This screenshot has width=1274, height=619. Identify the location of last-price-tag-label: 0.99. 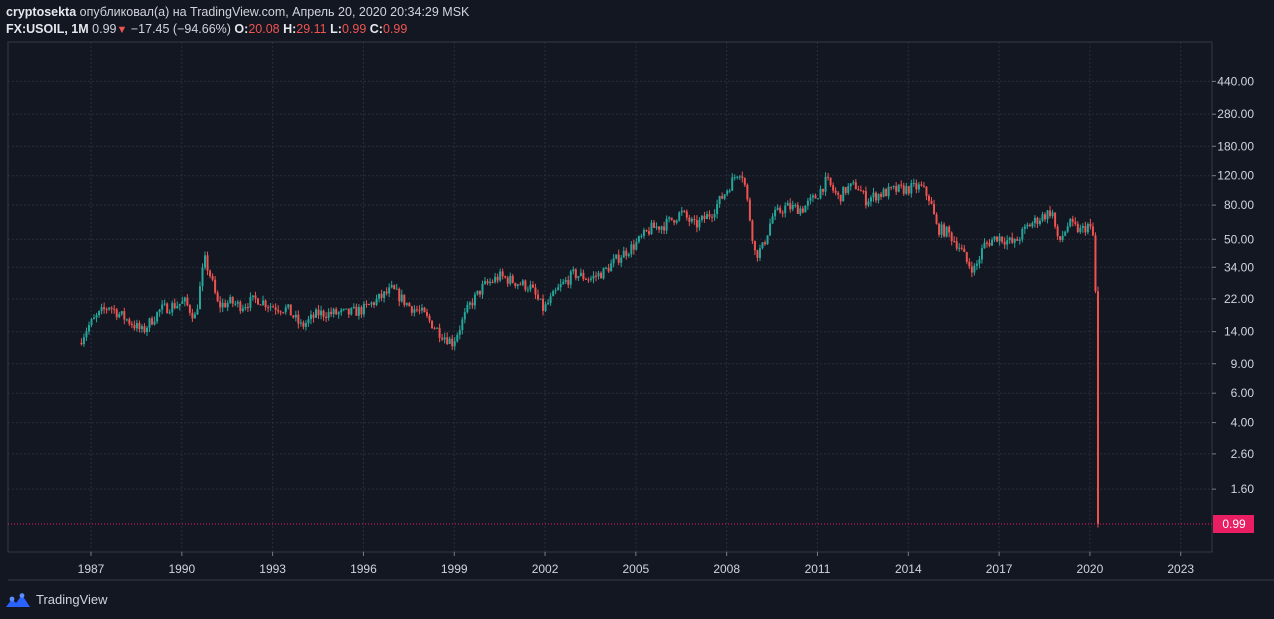
(1234, 524).